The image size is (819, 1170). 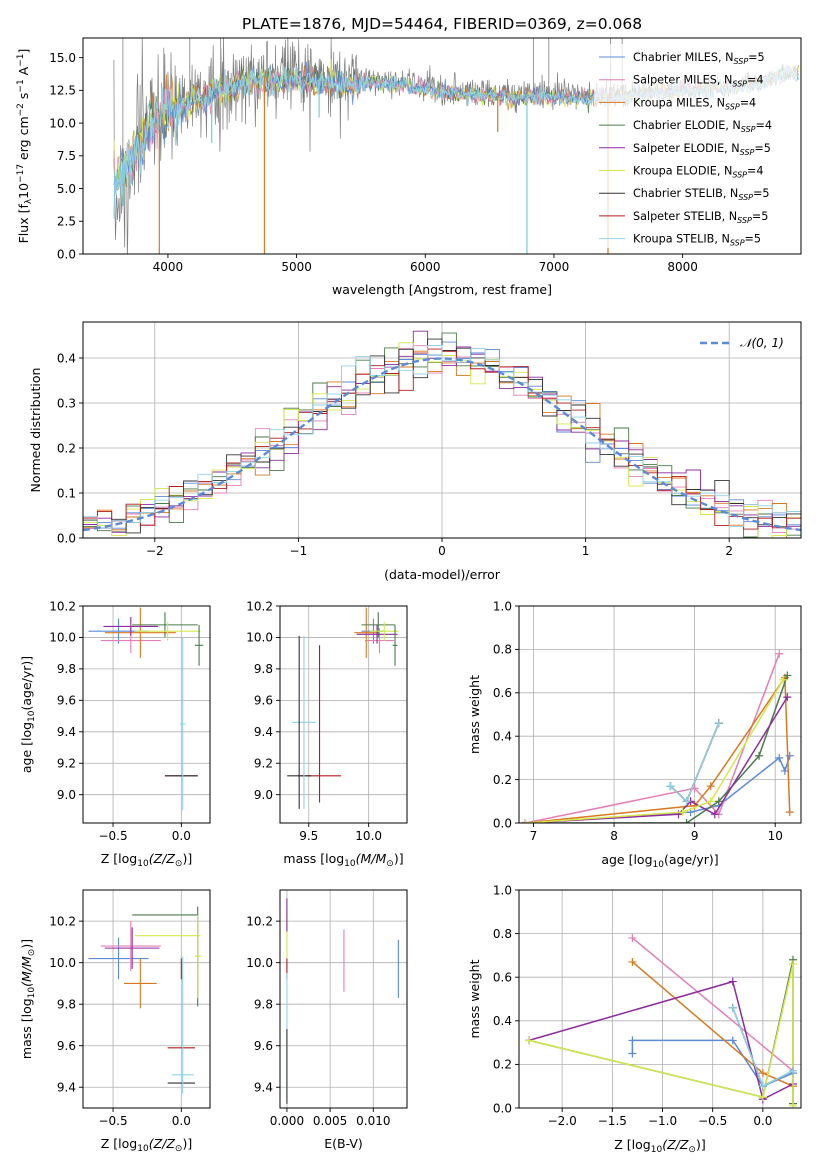 What do you see at coordinates (296, 267) in the screenshot?
I see `x-tick-label: 5000` at bounding box center [296, 267].